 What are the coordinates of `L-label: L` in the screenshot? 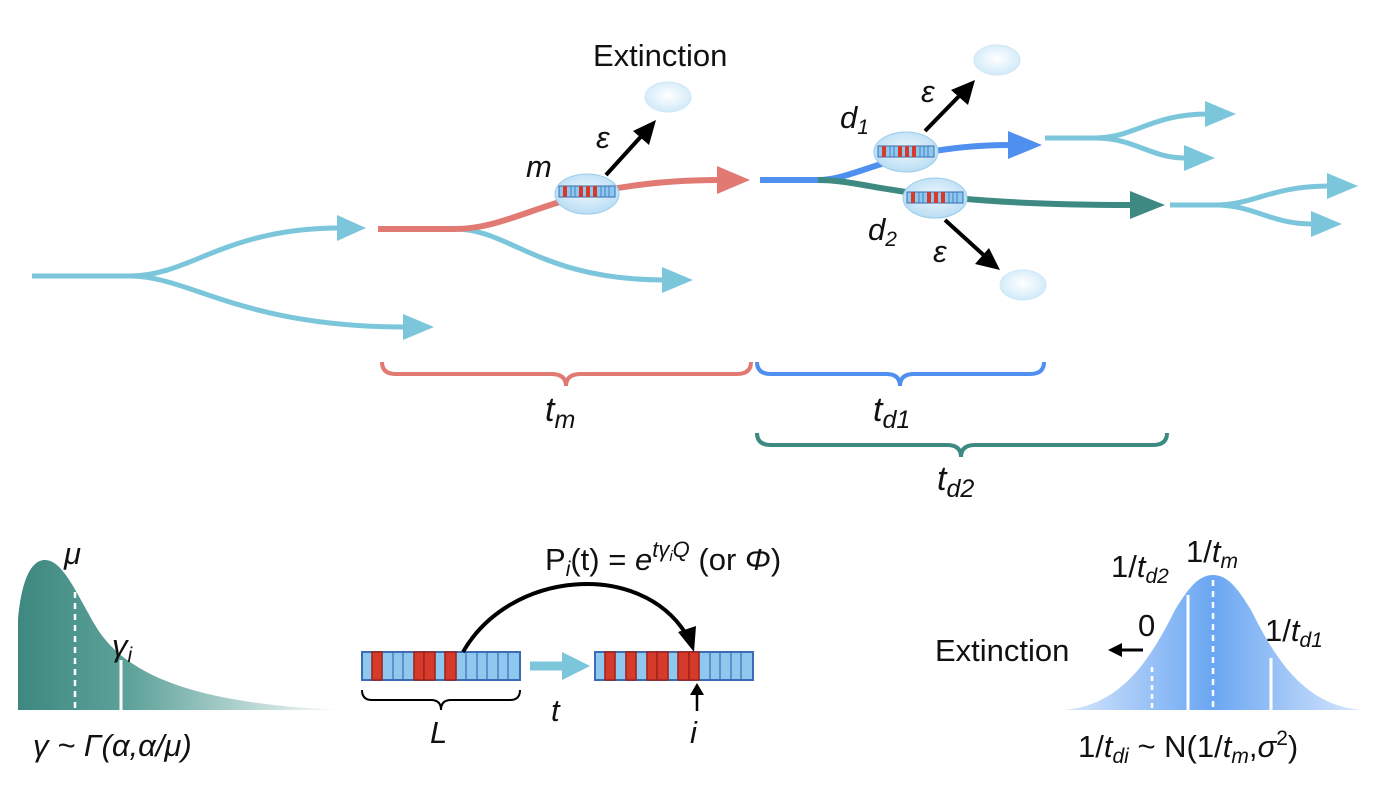 It's located at (438, 732).